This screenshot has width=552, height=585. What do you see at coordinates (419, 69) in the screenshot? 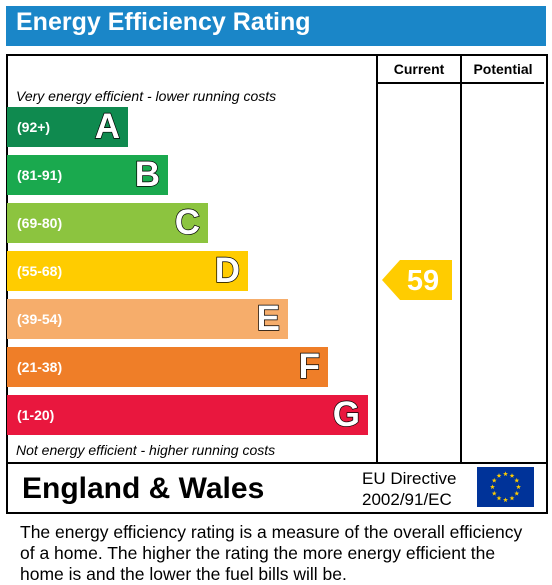
I see `current-column-header: Current` at bounding box center [419, 69].